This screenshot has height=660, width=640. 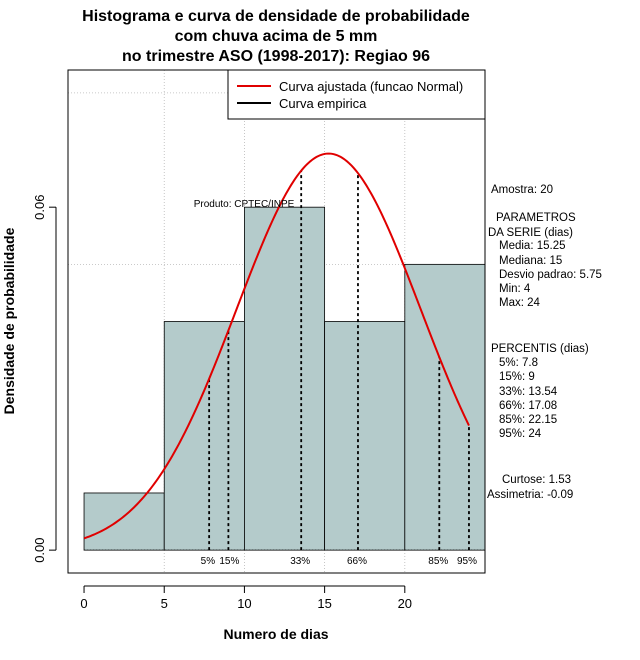 What do you see at coordinates (276, 36) in the screenshot?
I see `chart-title-line-2: com chuva acima de 5 mm` at bounding box center [276, 36].